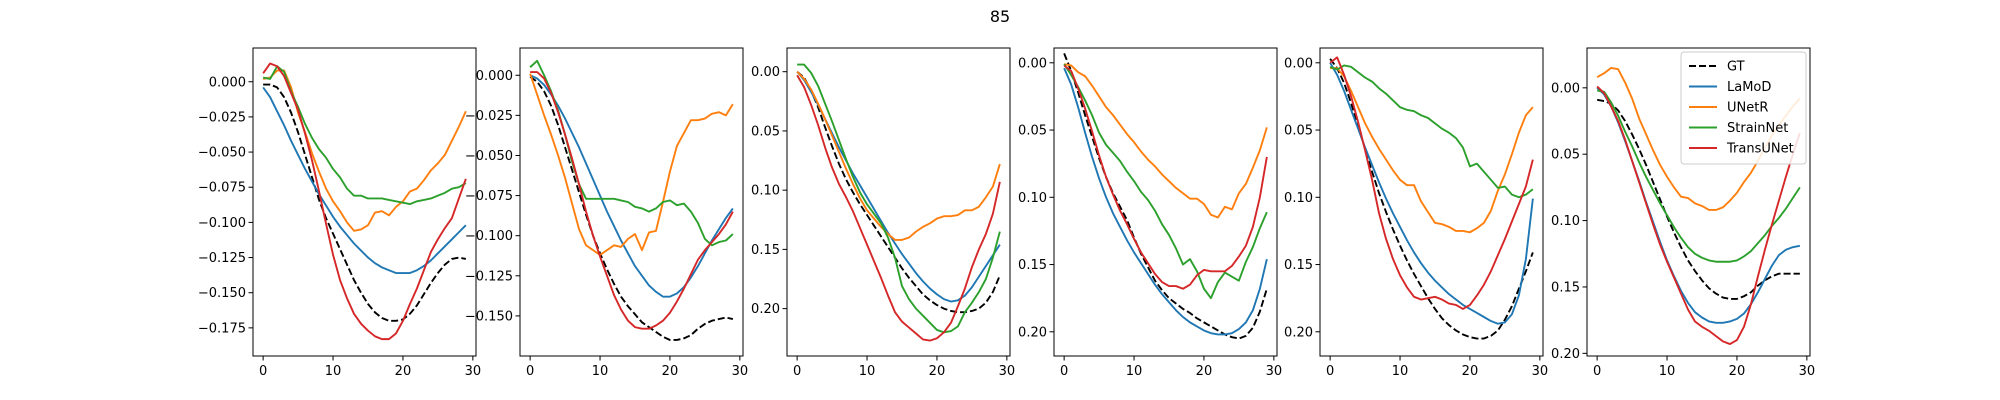 The image size is (2000, 400). Describe the element at coordinates (1736, 67) in the screenshot. I see `legend-label-gt: GT` at that location.